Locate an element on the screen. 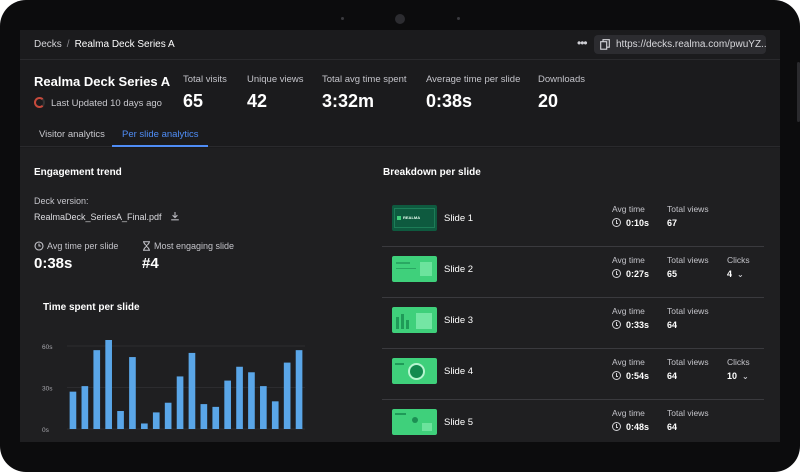  avg-time-per-slide-label: Avg time per slide is located at coordinates (76, 246).